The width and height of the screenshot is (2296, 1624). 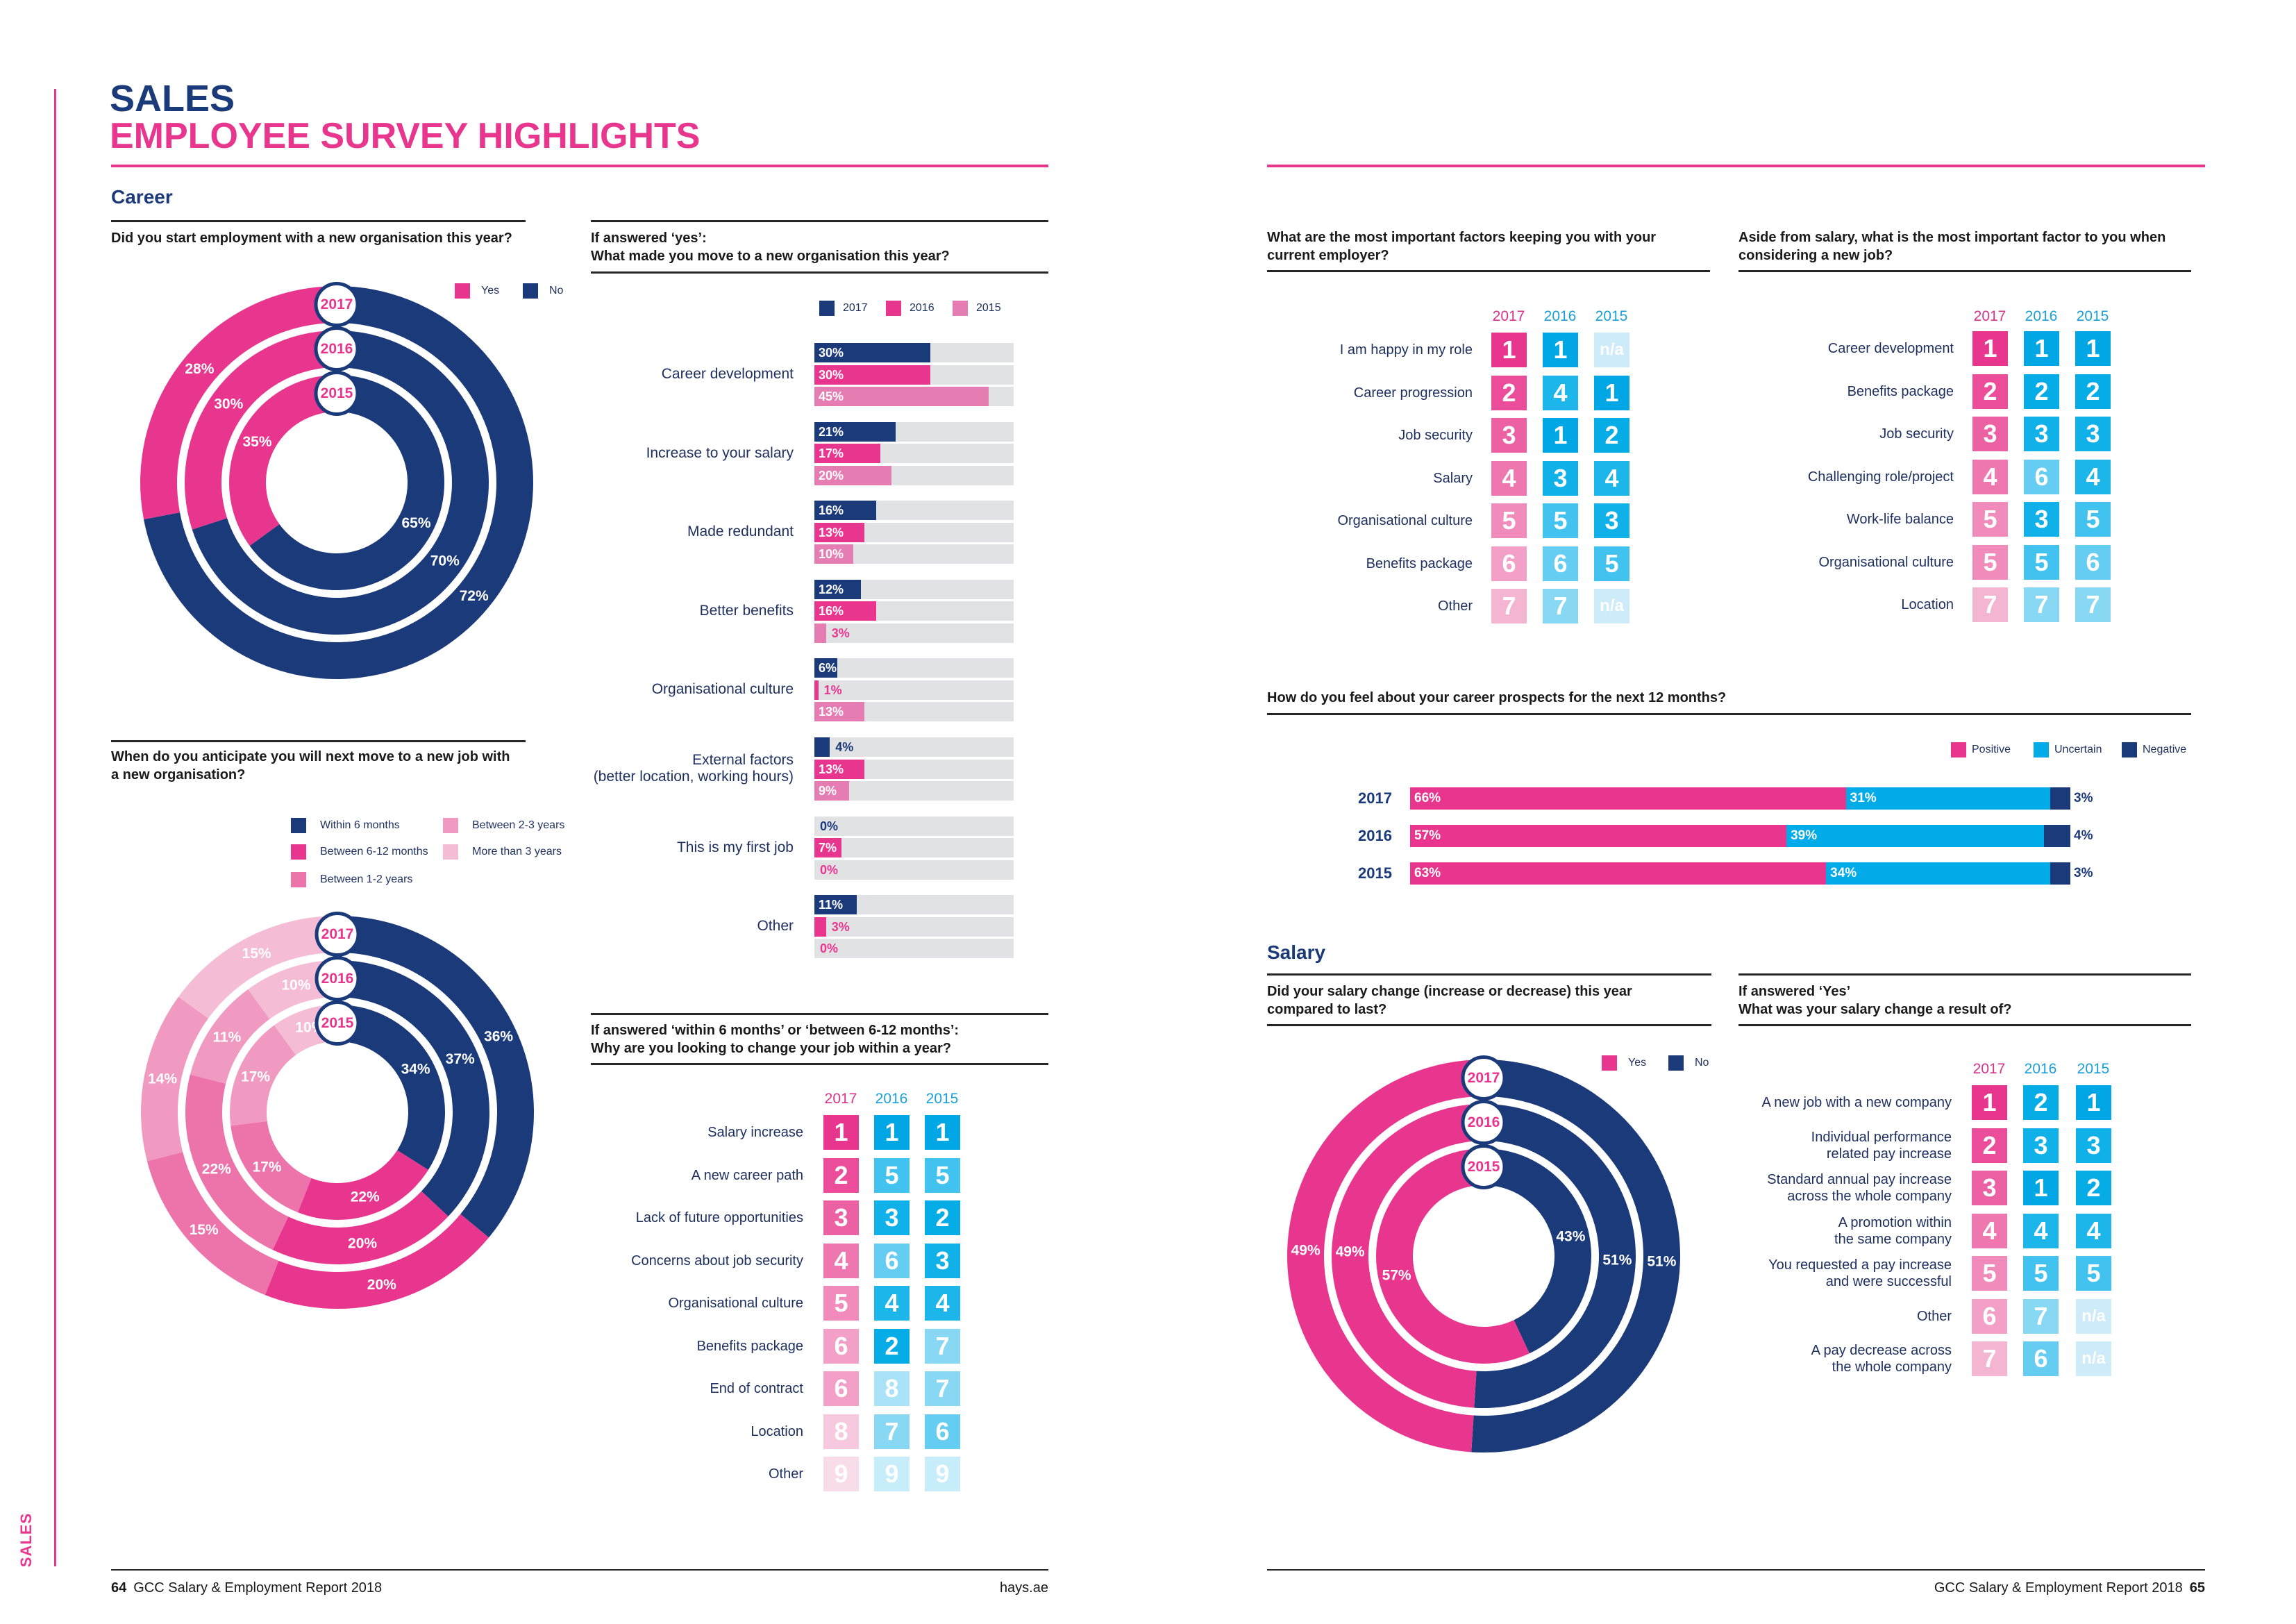 What do you see at coordinates (1375, 798) in the screenshot?
I see `stack-year-label: 2017` at bounding box center [1375, 798].